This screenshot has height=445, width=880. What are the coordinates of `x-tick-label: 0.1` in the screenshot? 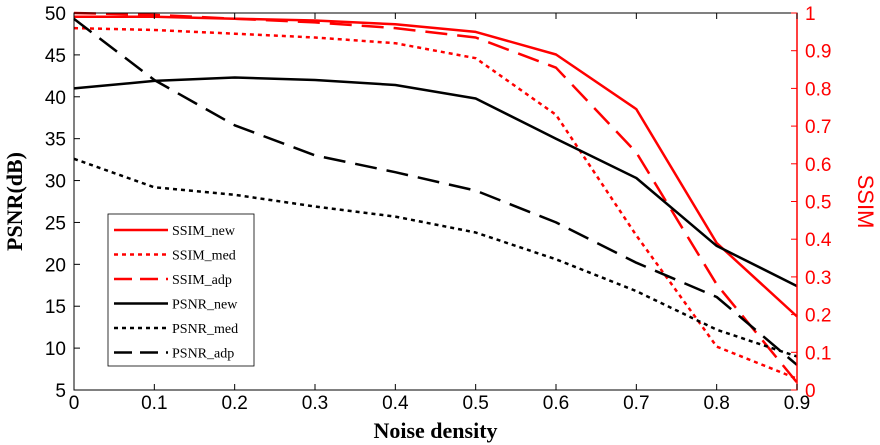 It's located at (154, 403).